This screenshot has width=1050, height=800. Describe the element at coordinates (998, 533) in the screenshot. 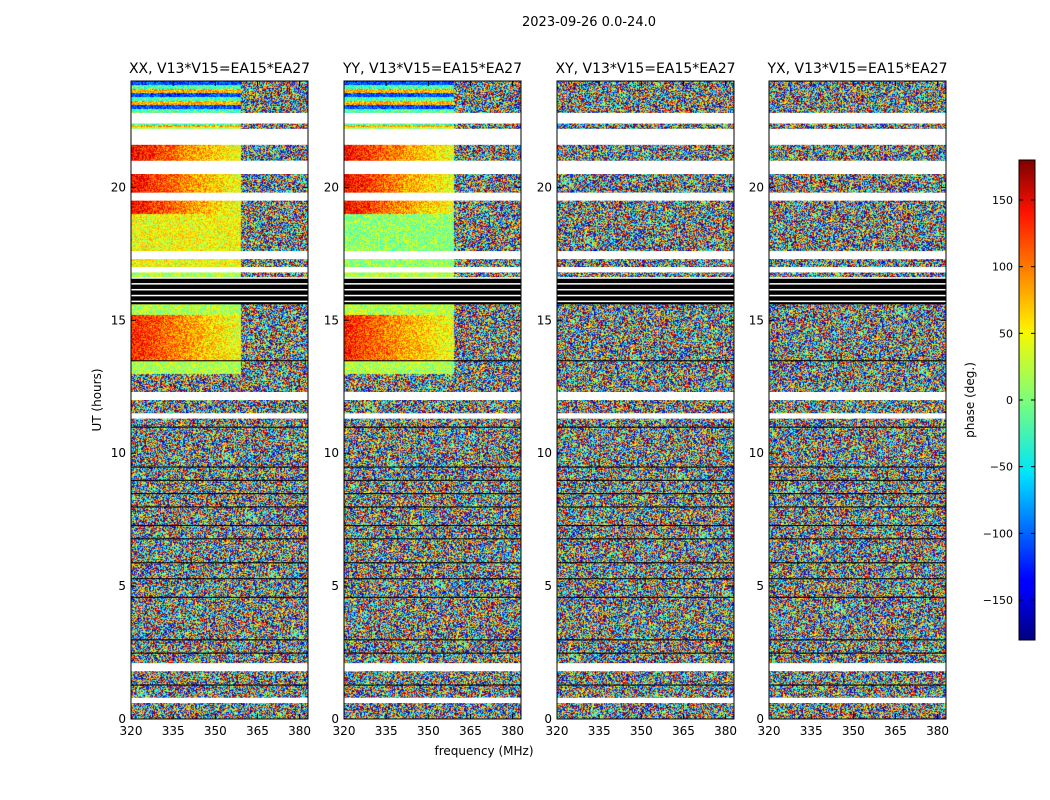

I see `colorbar-tick-label: −100` at that location.